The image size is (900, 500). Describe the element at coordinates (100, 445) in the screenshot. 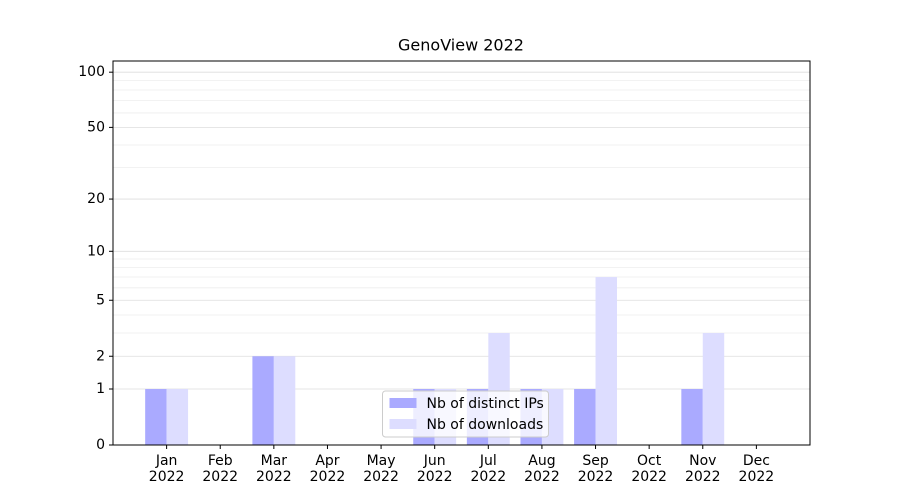

I see `y-tick-label: 0` at that location.